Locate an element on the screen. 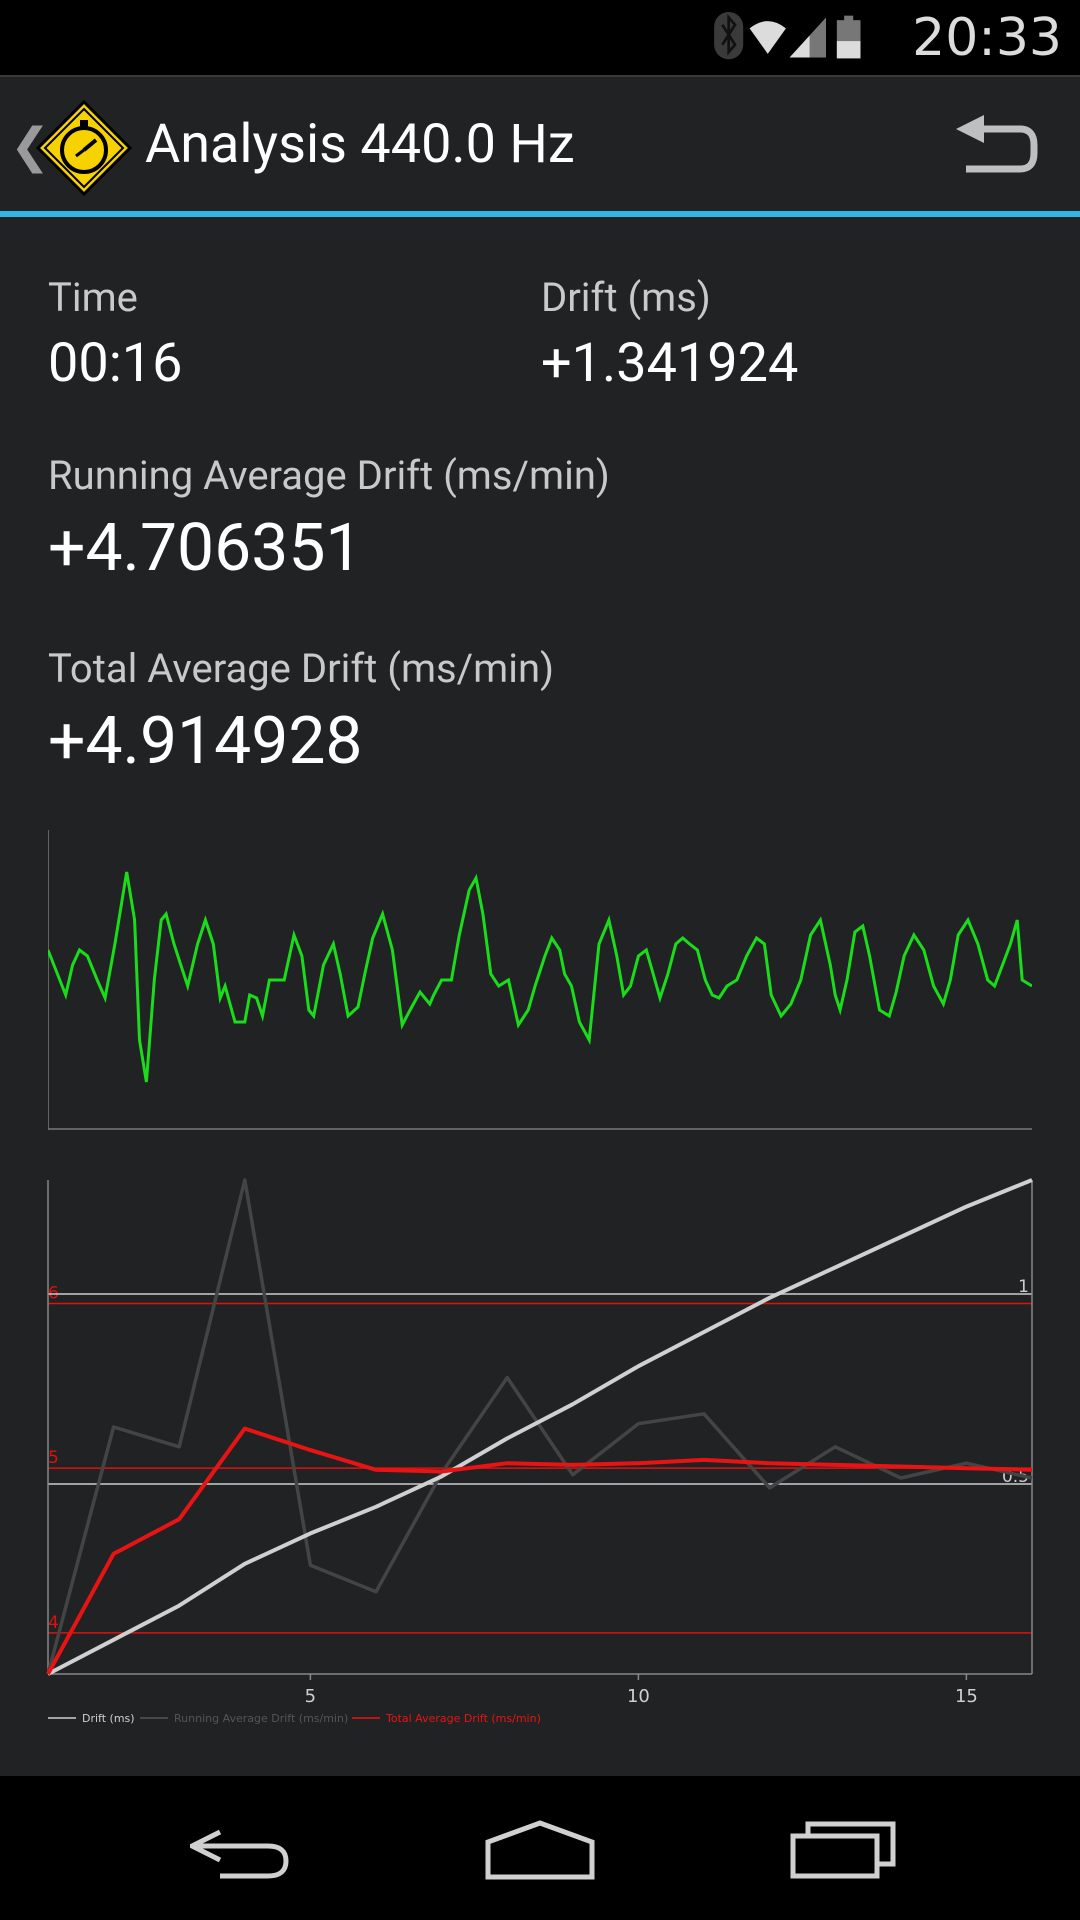  nav-home-icon is located at coordinates (540, 1850).